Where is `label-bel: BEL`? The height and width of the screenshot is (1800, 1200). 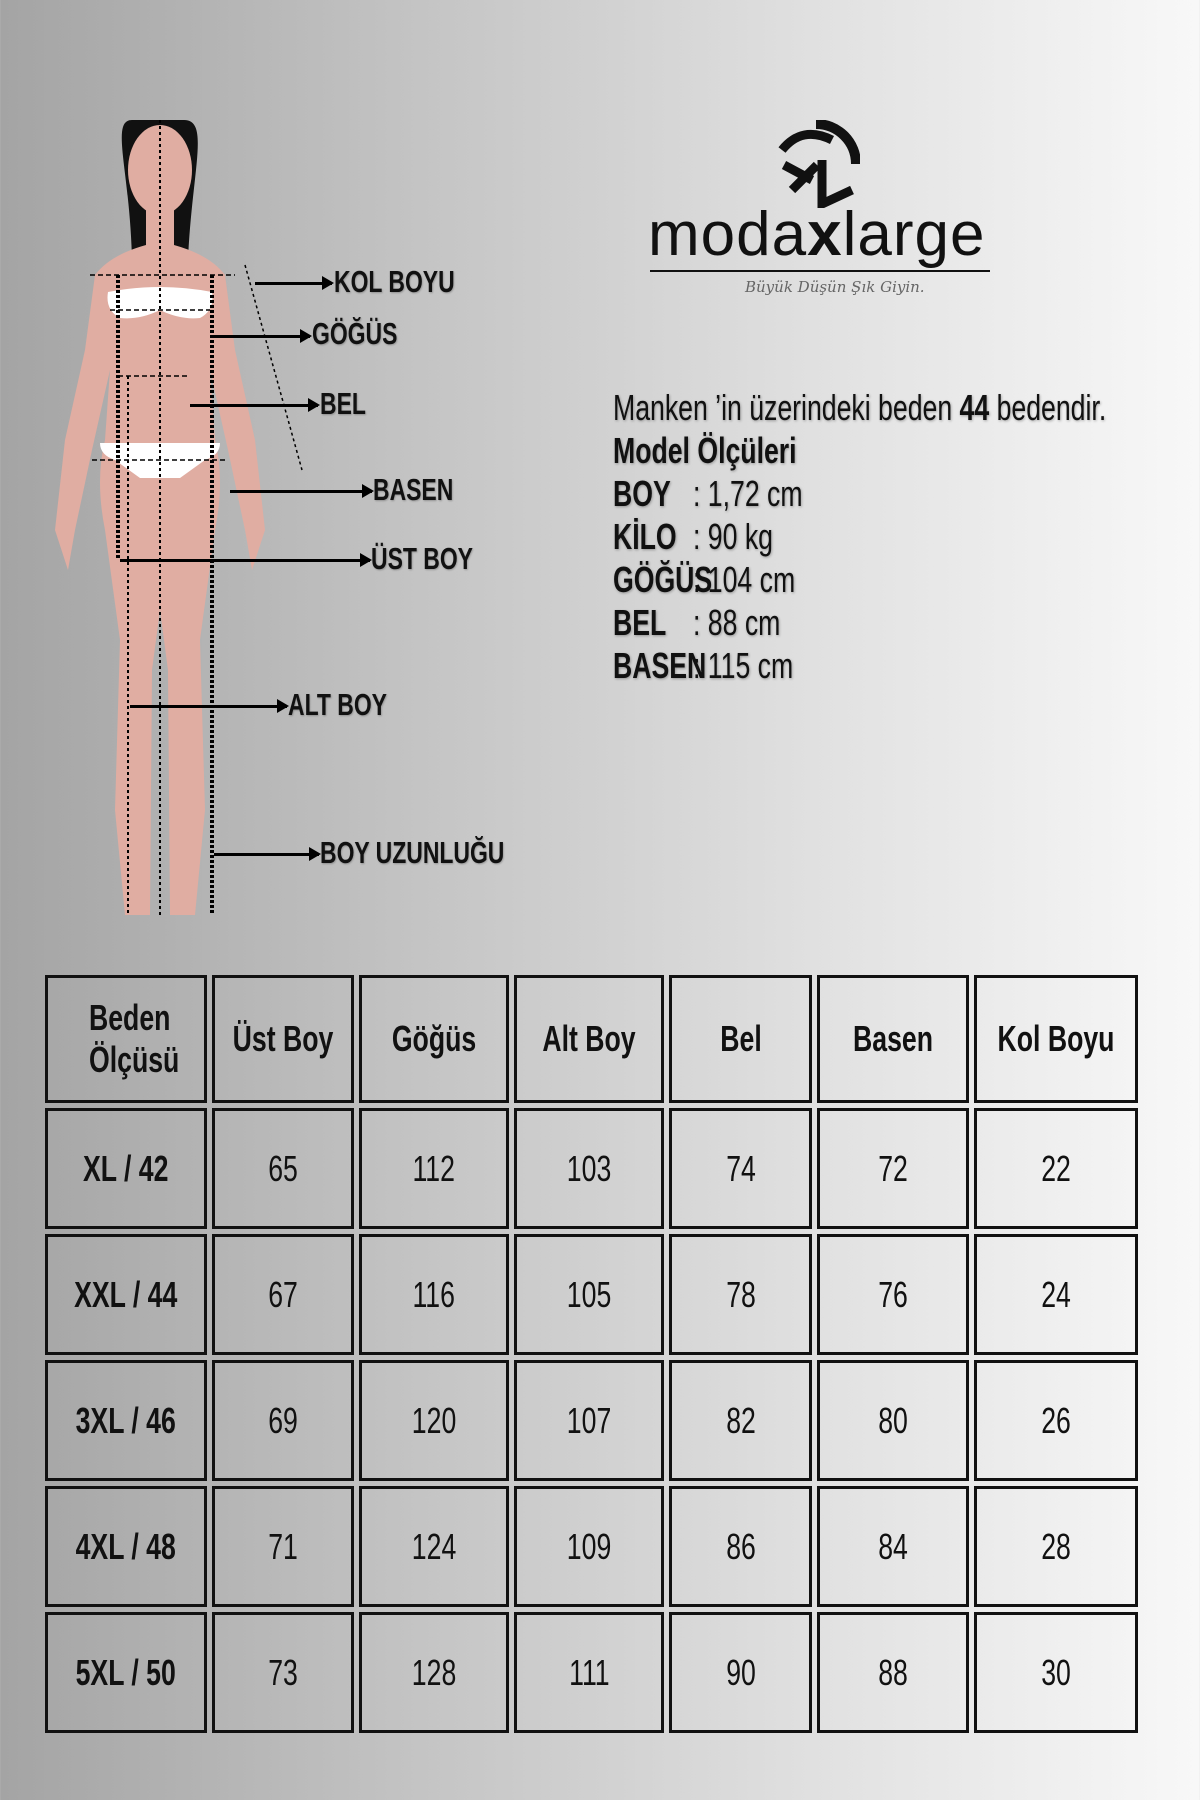
label-bel: BEL is located at coordinates (343, 403).